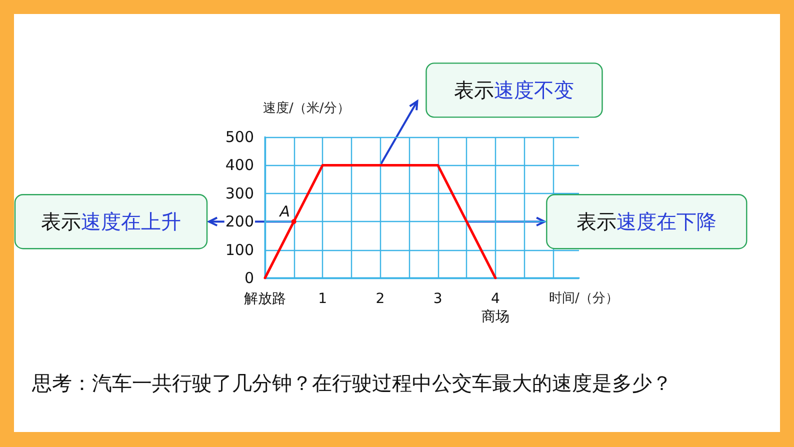 The height and width of the screenshot is (447, 794). I want to click on x-tick-label: 4 商场, so click(495, 308).